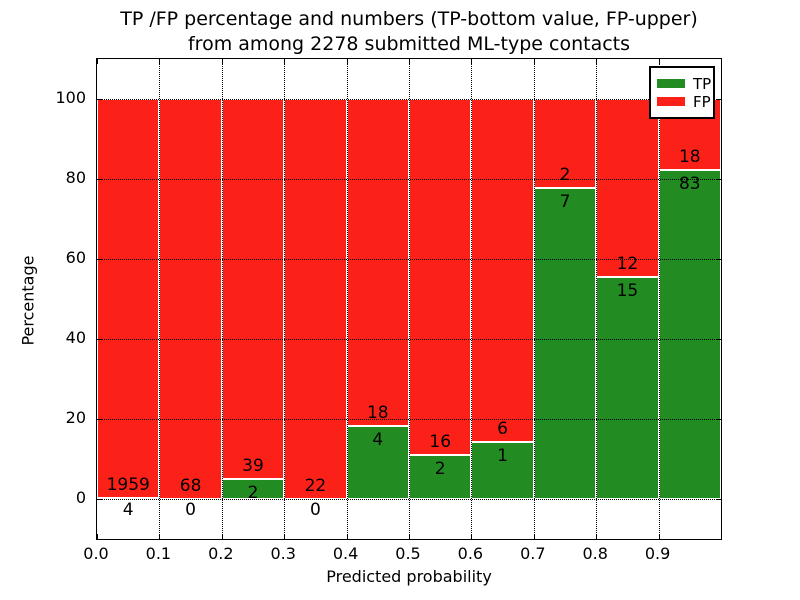 This screenshot has height=600, width=800. Describe the element at coordinates (70, 97) in the screenshot. I see `y-tick-label: 100` at that location.